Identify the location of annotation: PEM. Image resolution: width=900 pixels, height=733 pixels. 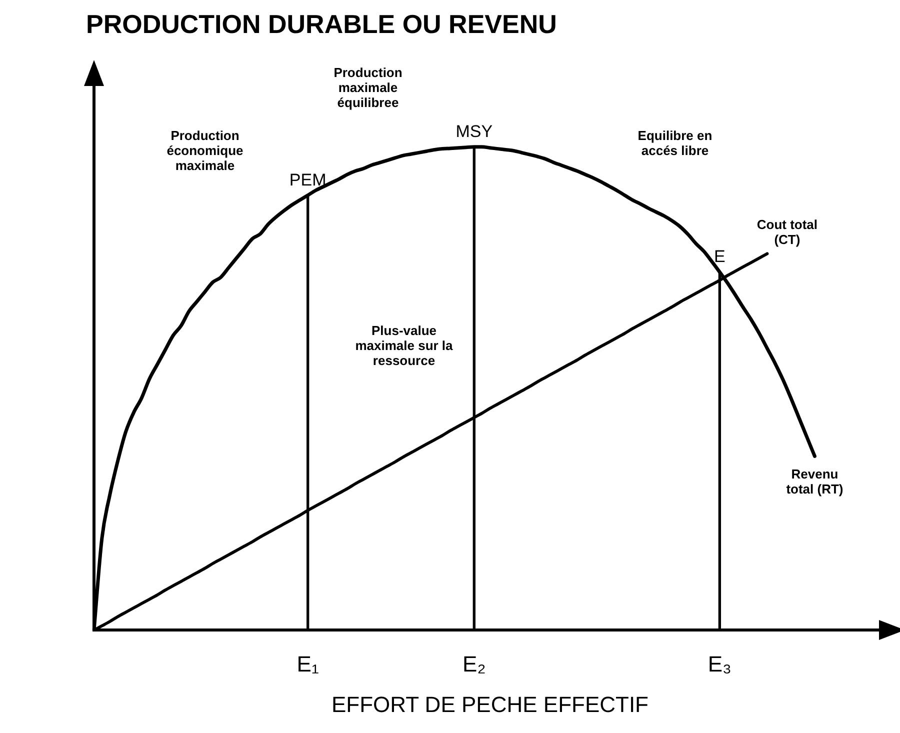
(307, 180).